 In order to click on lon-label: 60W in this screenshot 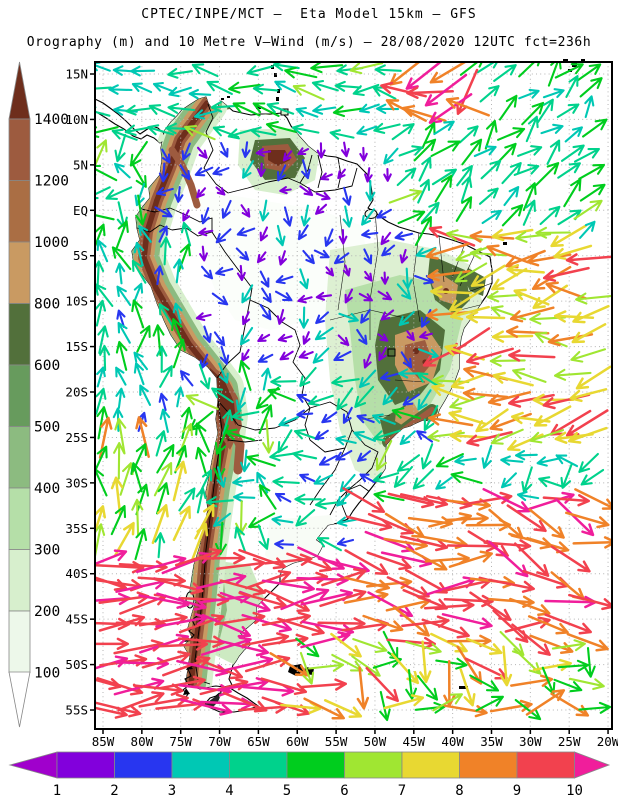, I will do `click(297, 741)`.